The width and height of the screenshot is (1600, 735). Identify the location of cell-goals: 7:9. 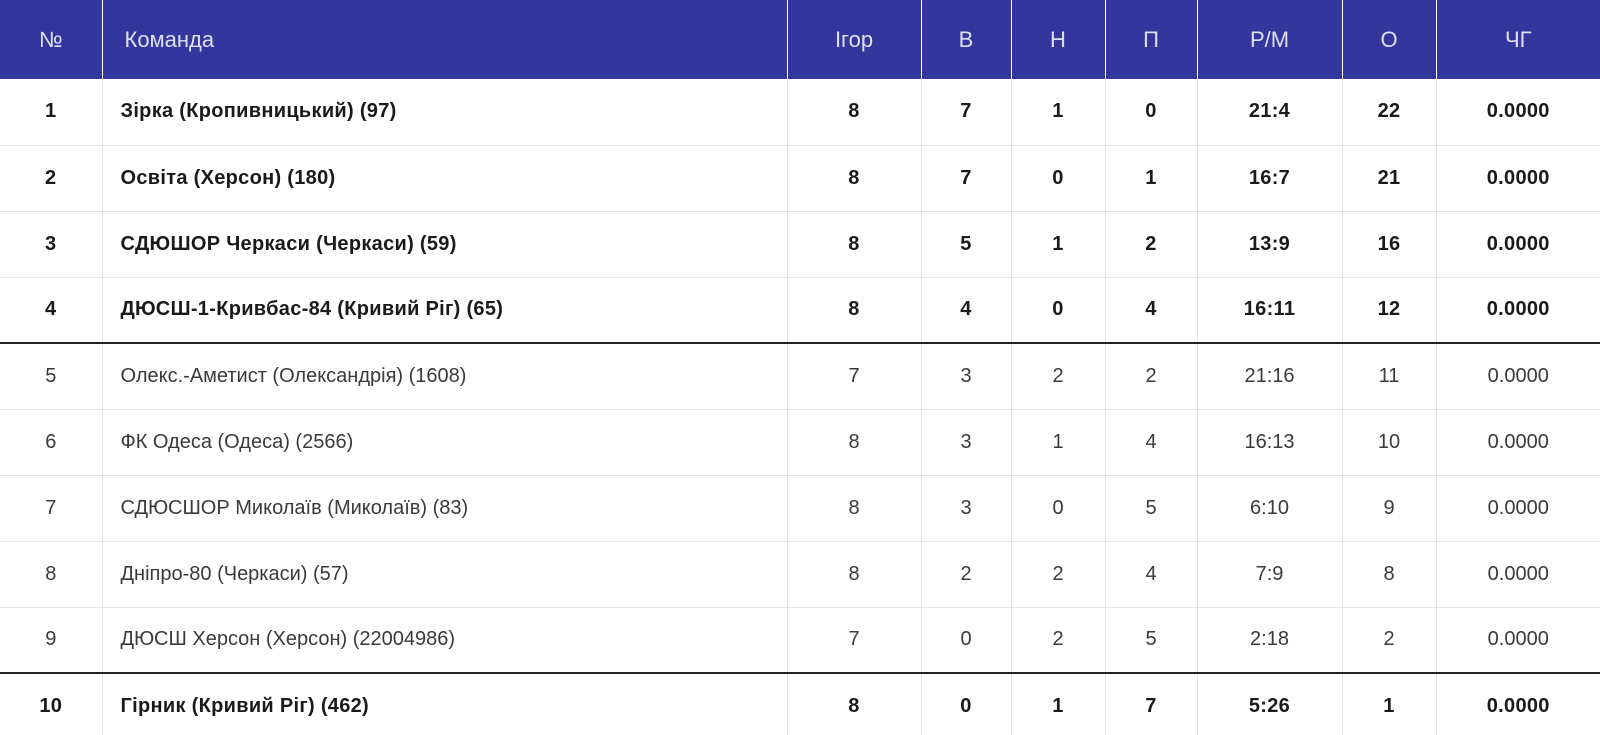
(1269, 574).